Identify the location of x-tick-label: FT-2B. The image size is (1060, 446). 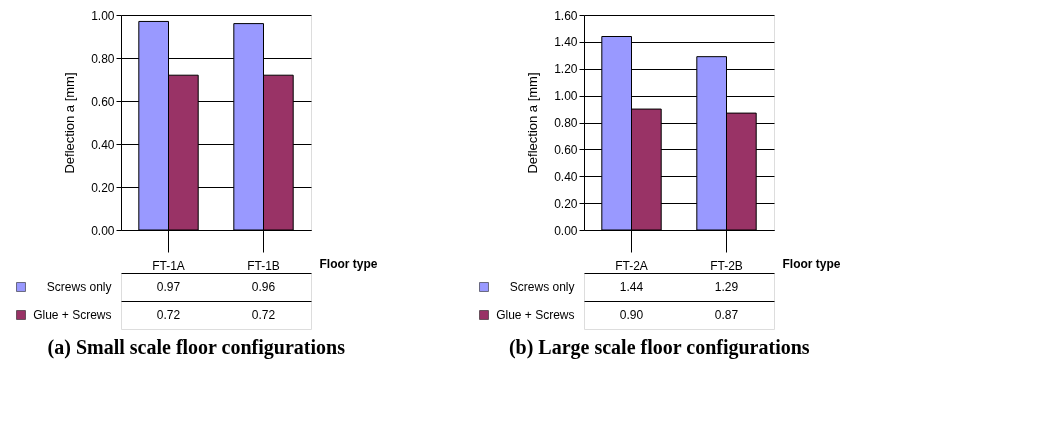
(726, 265).